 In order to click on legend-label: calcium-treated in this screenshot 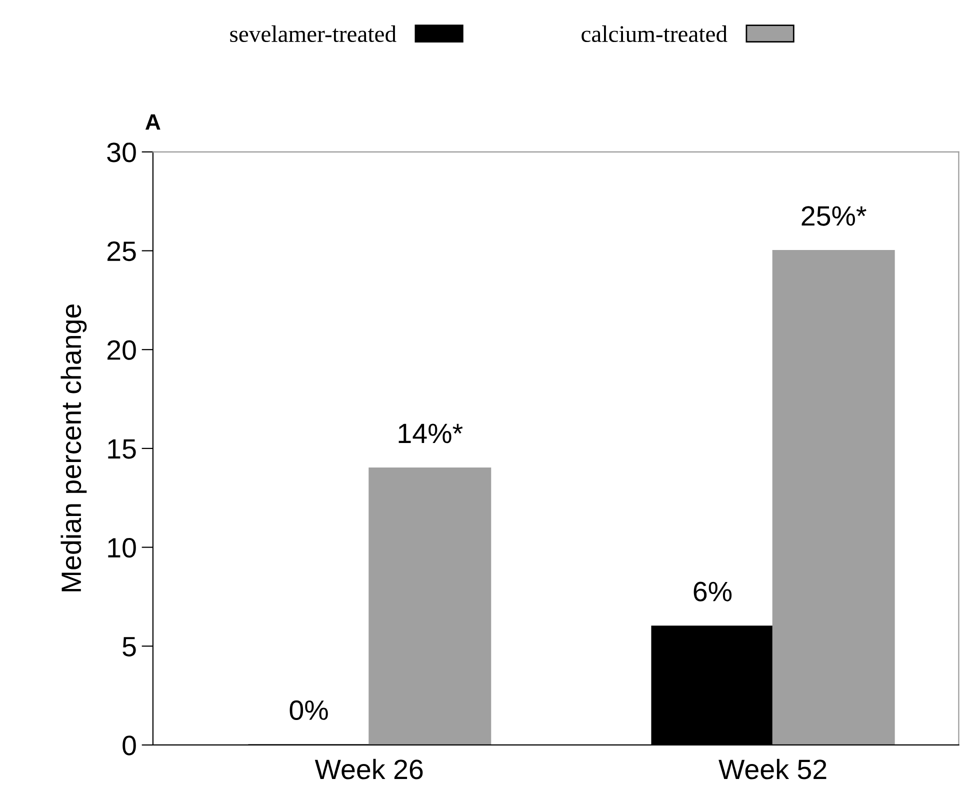, I will do `click(655, 33)`.